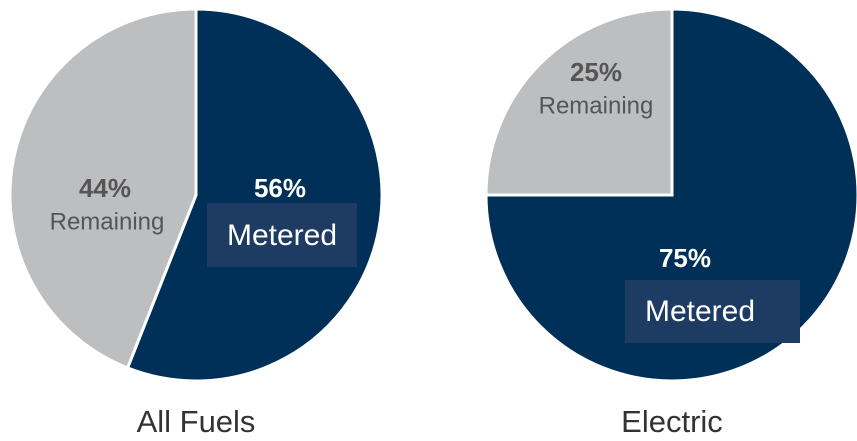 Image resolution: width=857 pixels, height=441 pixels. Describe the element at coordinates (672, 421) in the screenshot. I see `chart-title: Electric` at that location.